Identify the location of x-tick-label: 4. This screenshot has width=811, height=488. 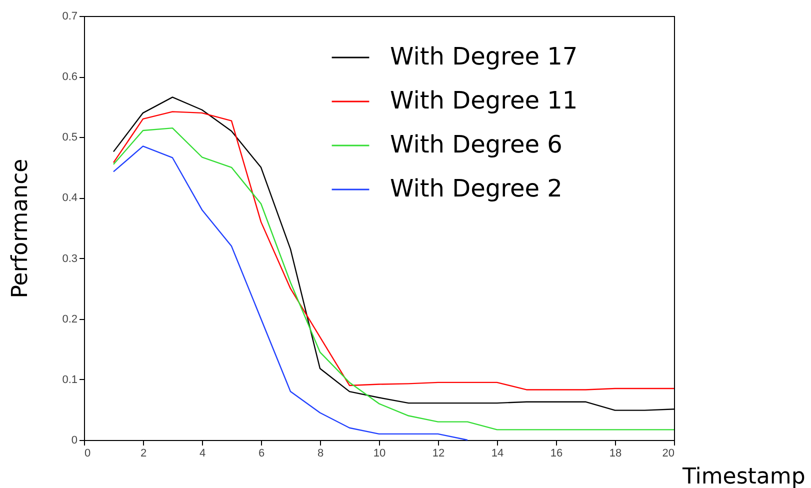
(202, 454).